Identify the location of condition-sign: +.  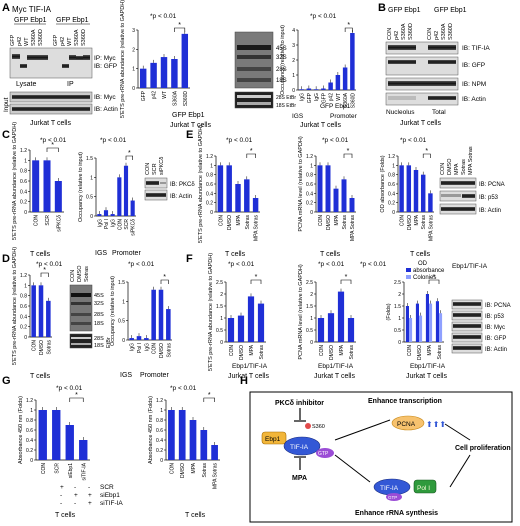
(76, 495).